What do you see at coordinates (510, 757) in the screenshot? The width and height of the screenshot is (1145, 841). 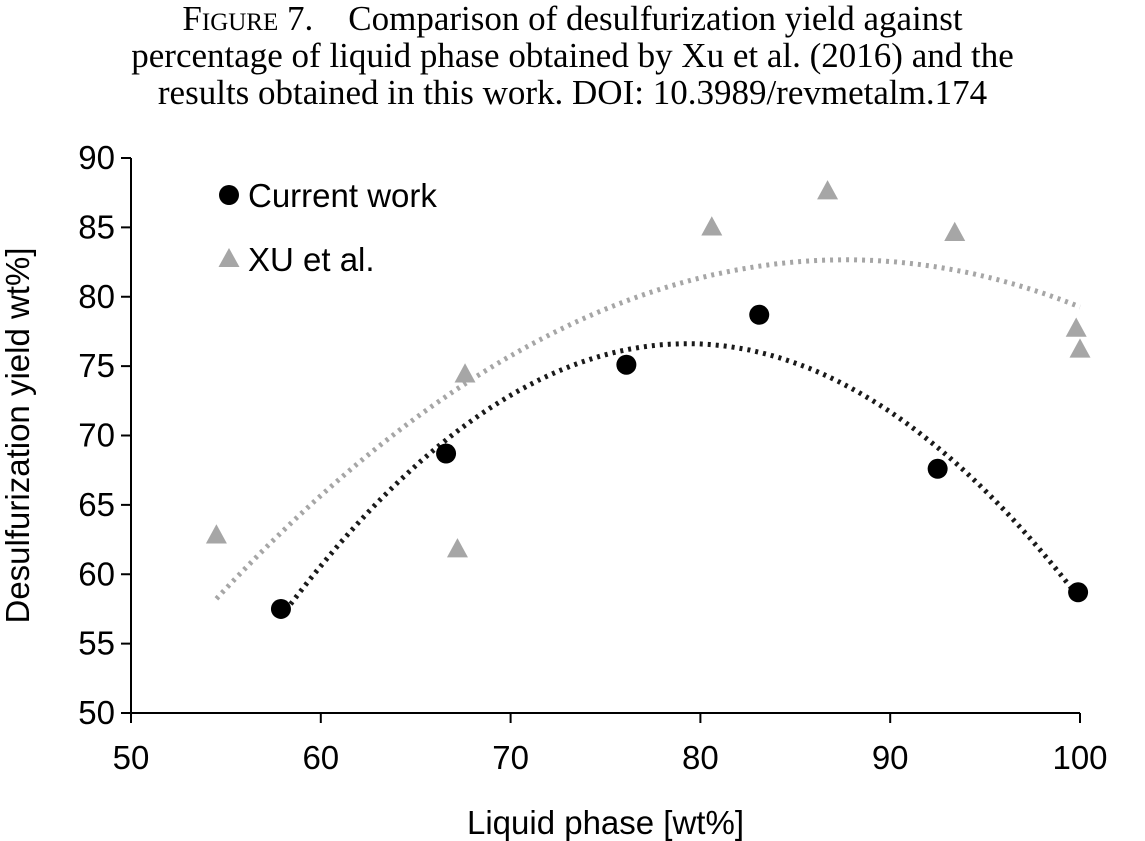 I see `x-tick-label: 70` at bounding box center [510, 757].